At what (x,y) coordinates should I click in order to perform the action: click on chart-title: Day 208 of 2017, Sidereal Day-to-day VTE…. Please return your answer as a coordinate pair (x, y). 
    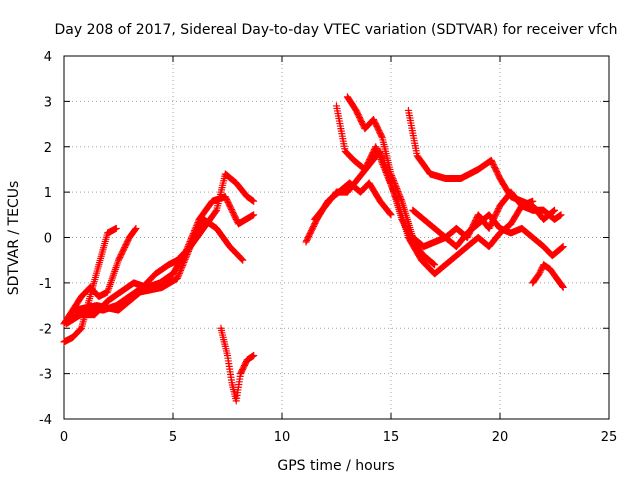
    Looking at the image, I should click on (335, 30).